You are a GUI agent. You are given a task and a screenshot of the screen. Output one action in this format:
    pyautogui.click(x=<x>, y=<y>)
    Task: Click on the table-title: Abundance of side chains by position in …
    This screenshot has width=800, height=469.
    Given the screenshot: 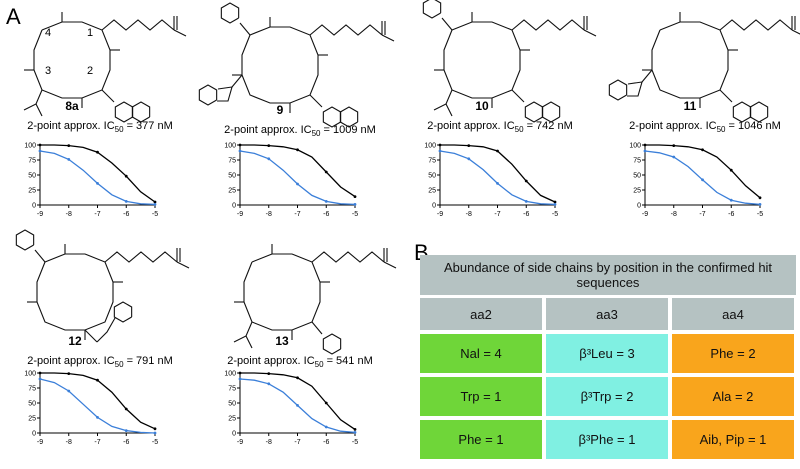 What is the action you would take?
    pyautogui.click(x=608, y=275)
    